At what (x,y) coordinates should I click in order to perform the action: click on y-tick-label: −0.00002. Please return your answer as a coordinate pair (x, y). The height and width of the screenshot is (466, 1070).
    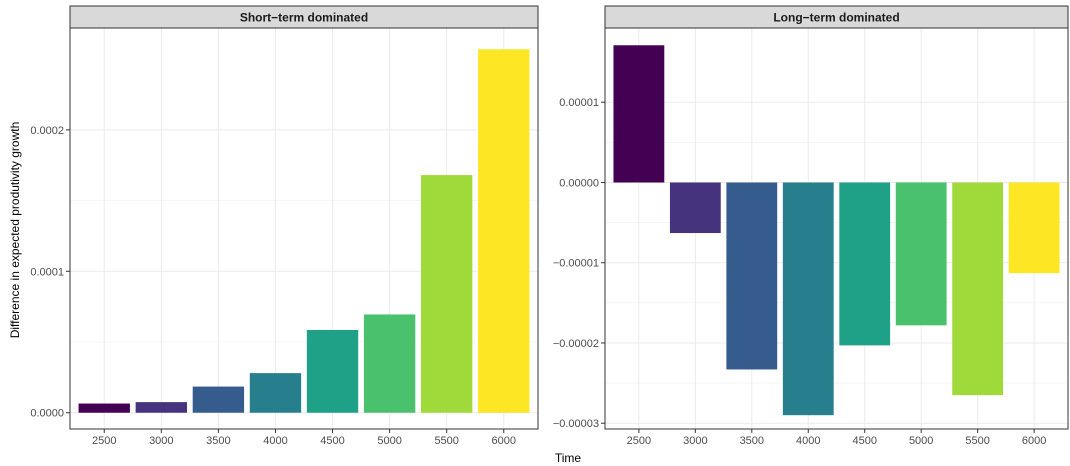
    Looking at the image, I should click on (576, 344).